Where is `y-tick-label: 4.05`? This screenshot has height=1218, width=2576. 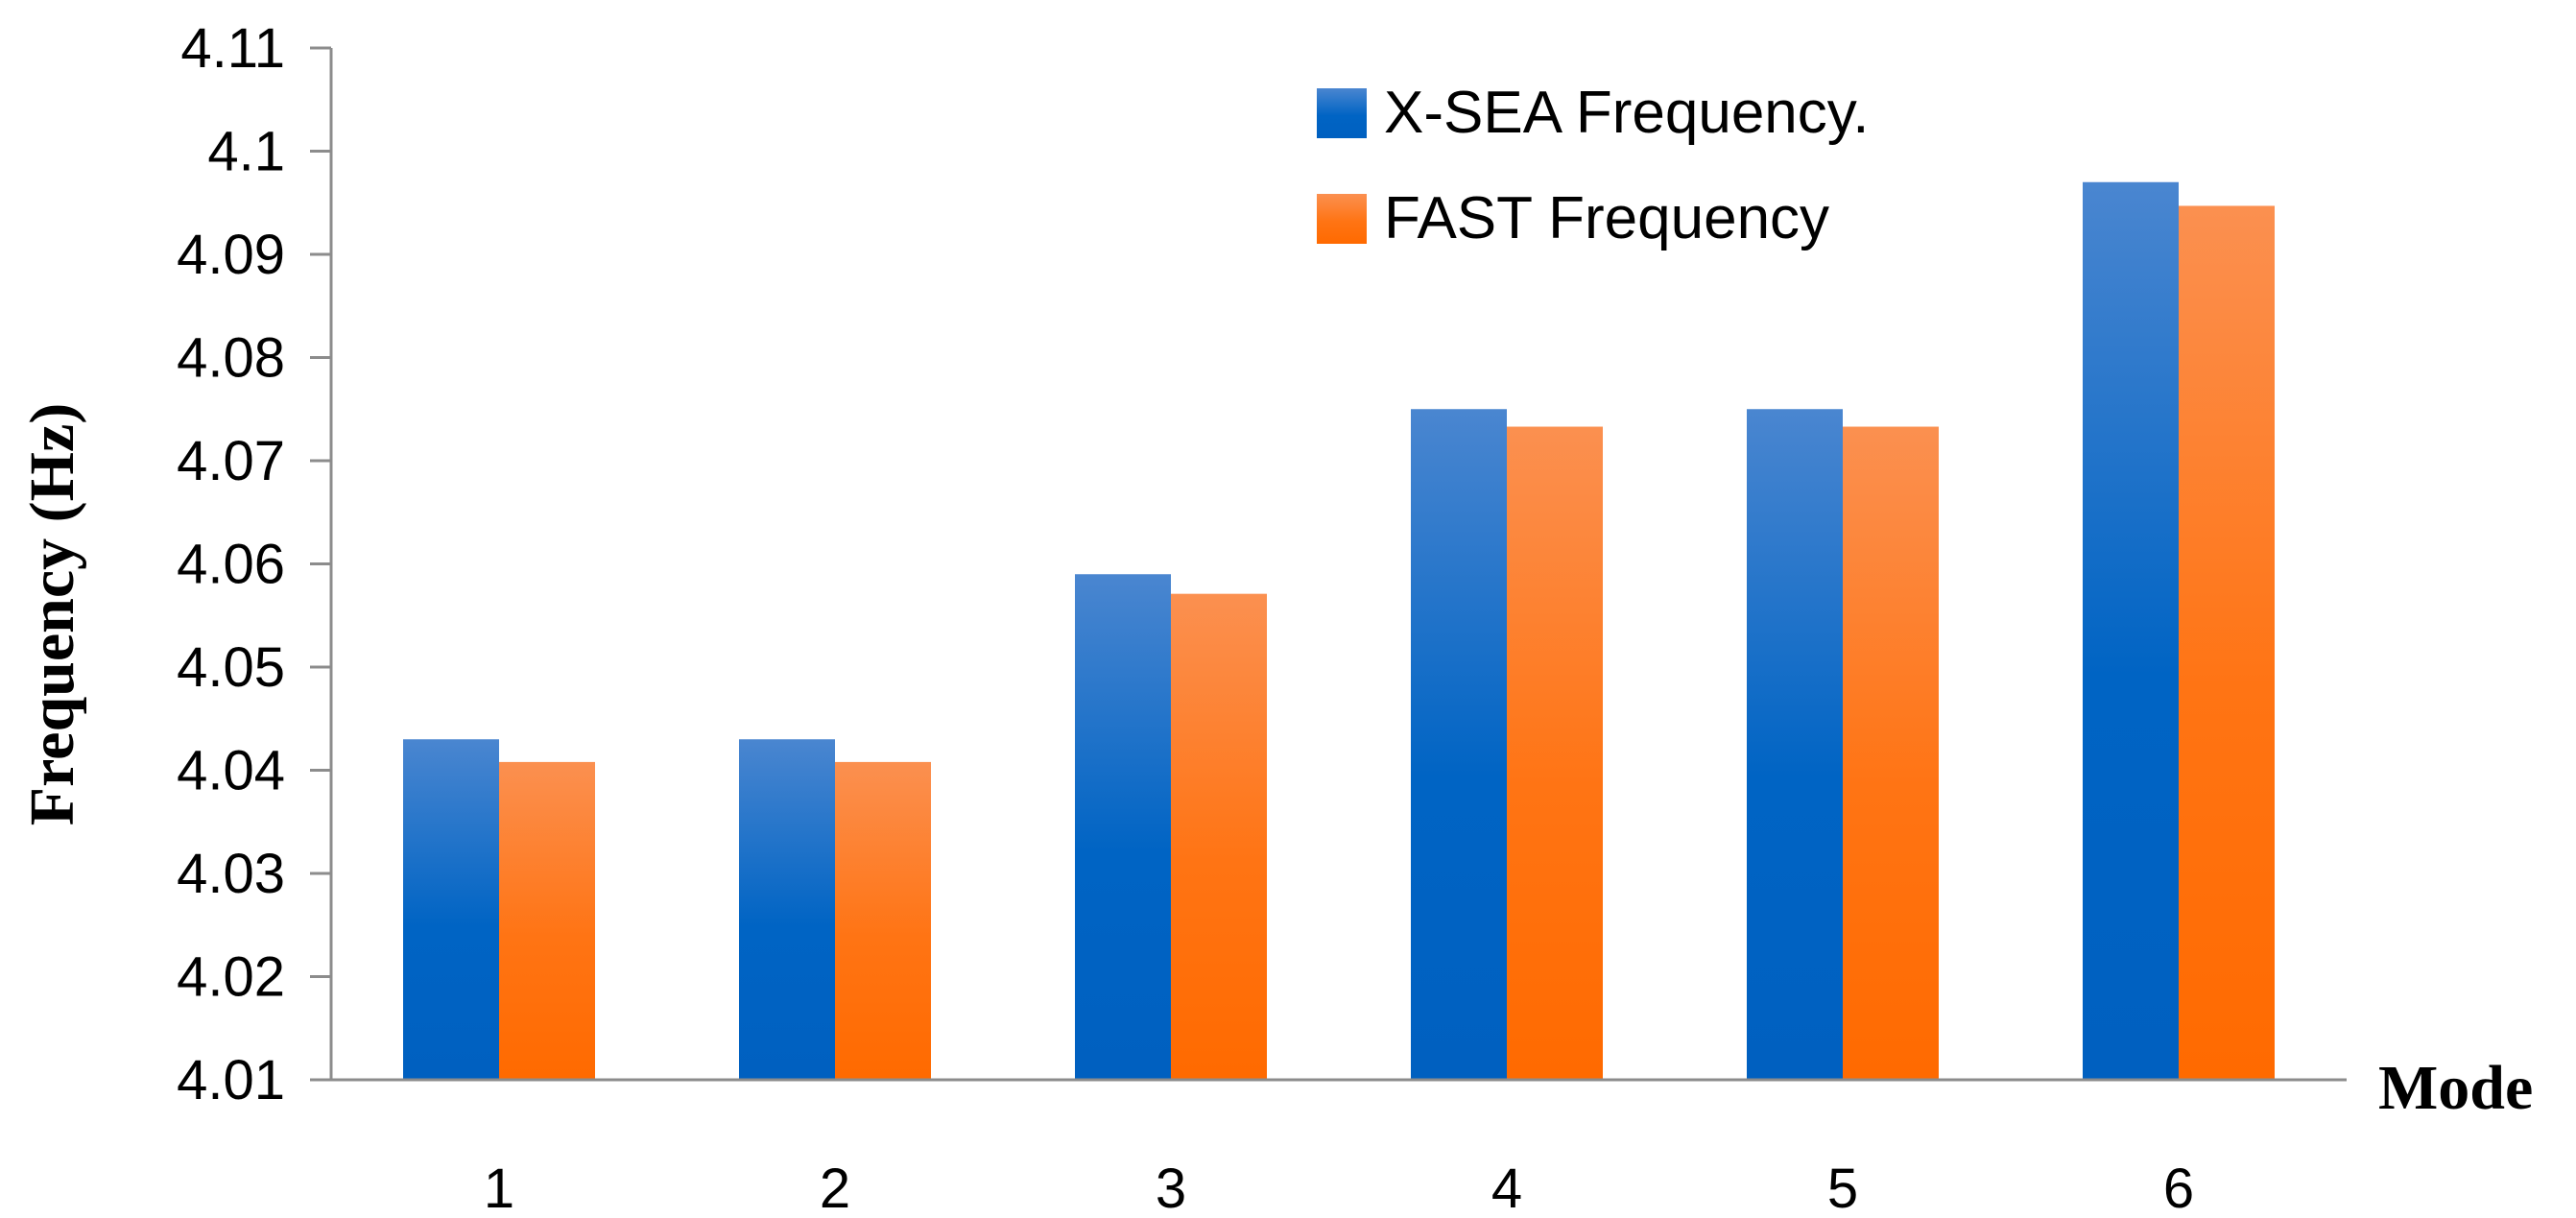 y-tick-label: 4.05 is located at coordinates (231, 668).